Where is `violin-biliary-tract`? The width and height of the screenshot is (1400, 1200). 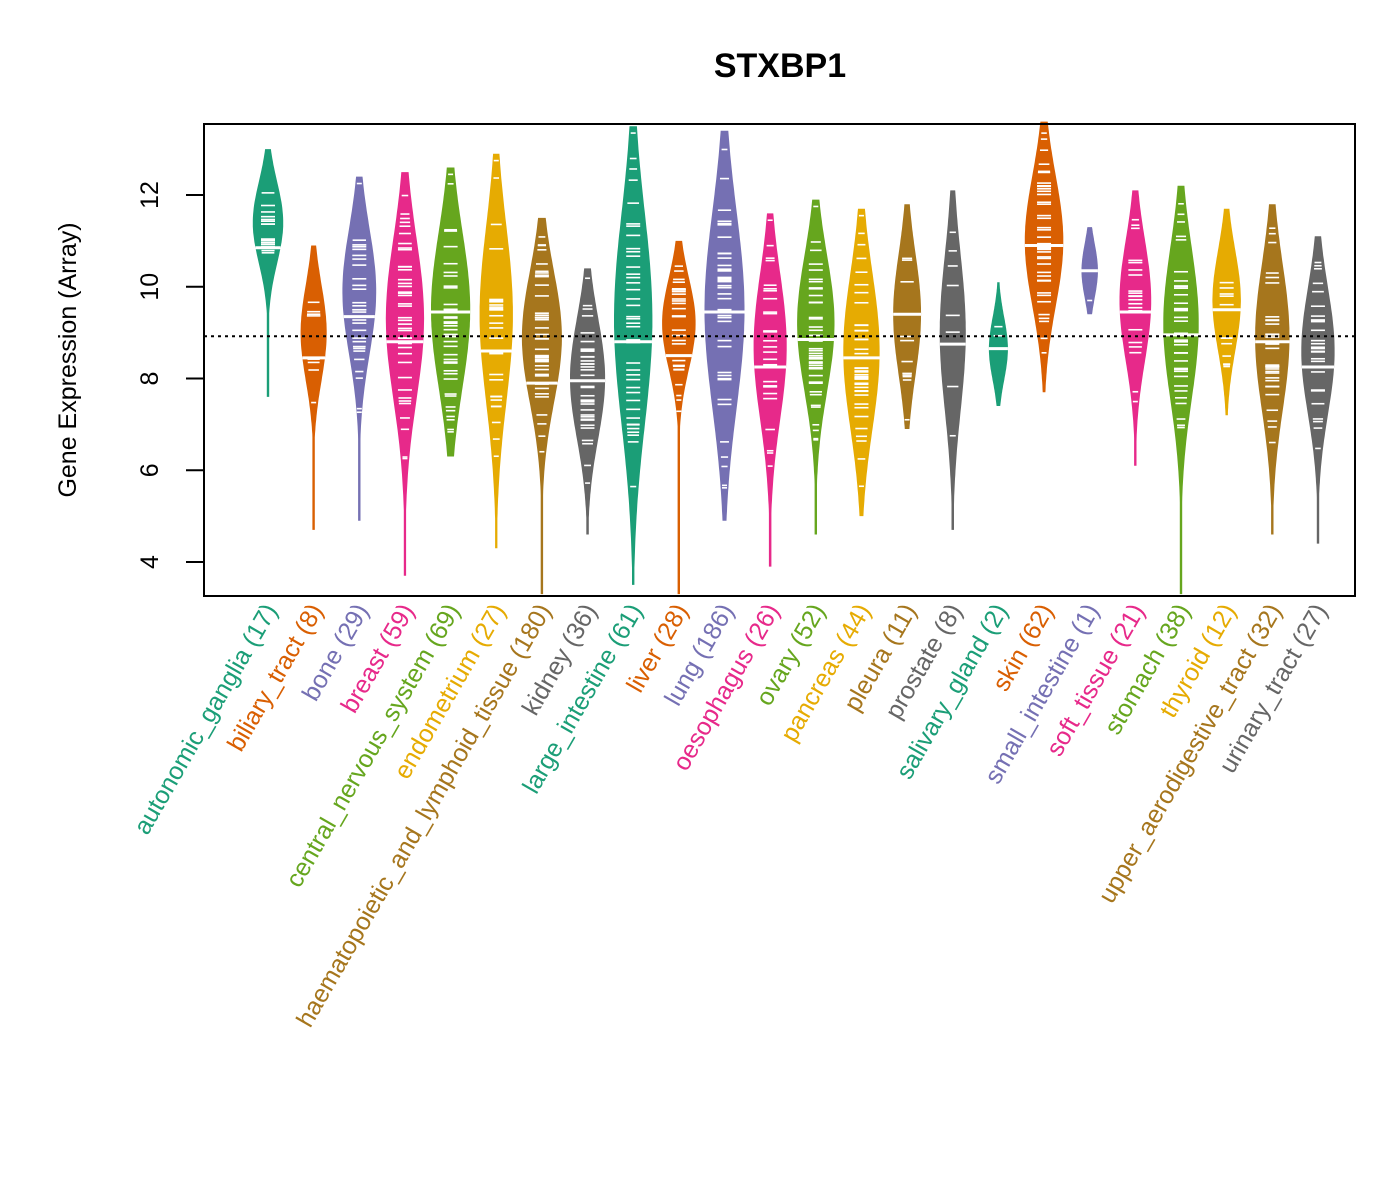 violin-biliary-tract is located at coordinates (313, 387).